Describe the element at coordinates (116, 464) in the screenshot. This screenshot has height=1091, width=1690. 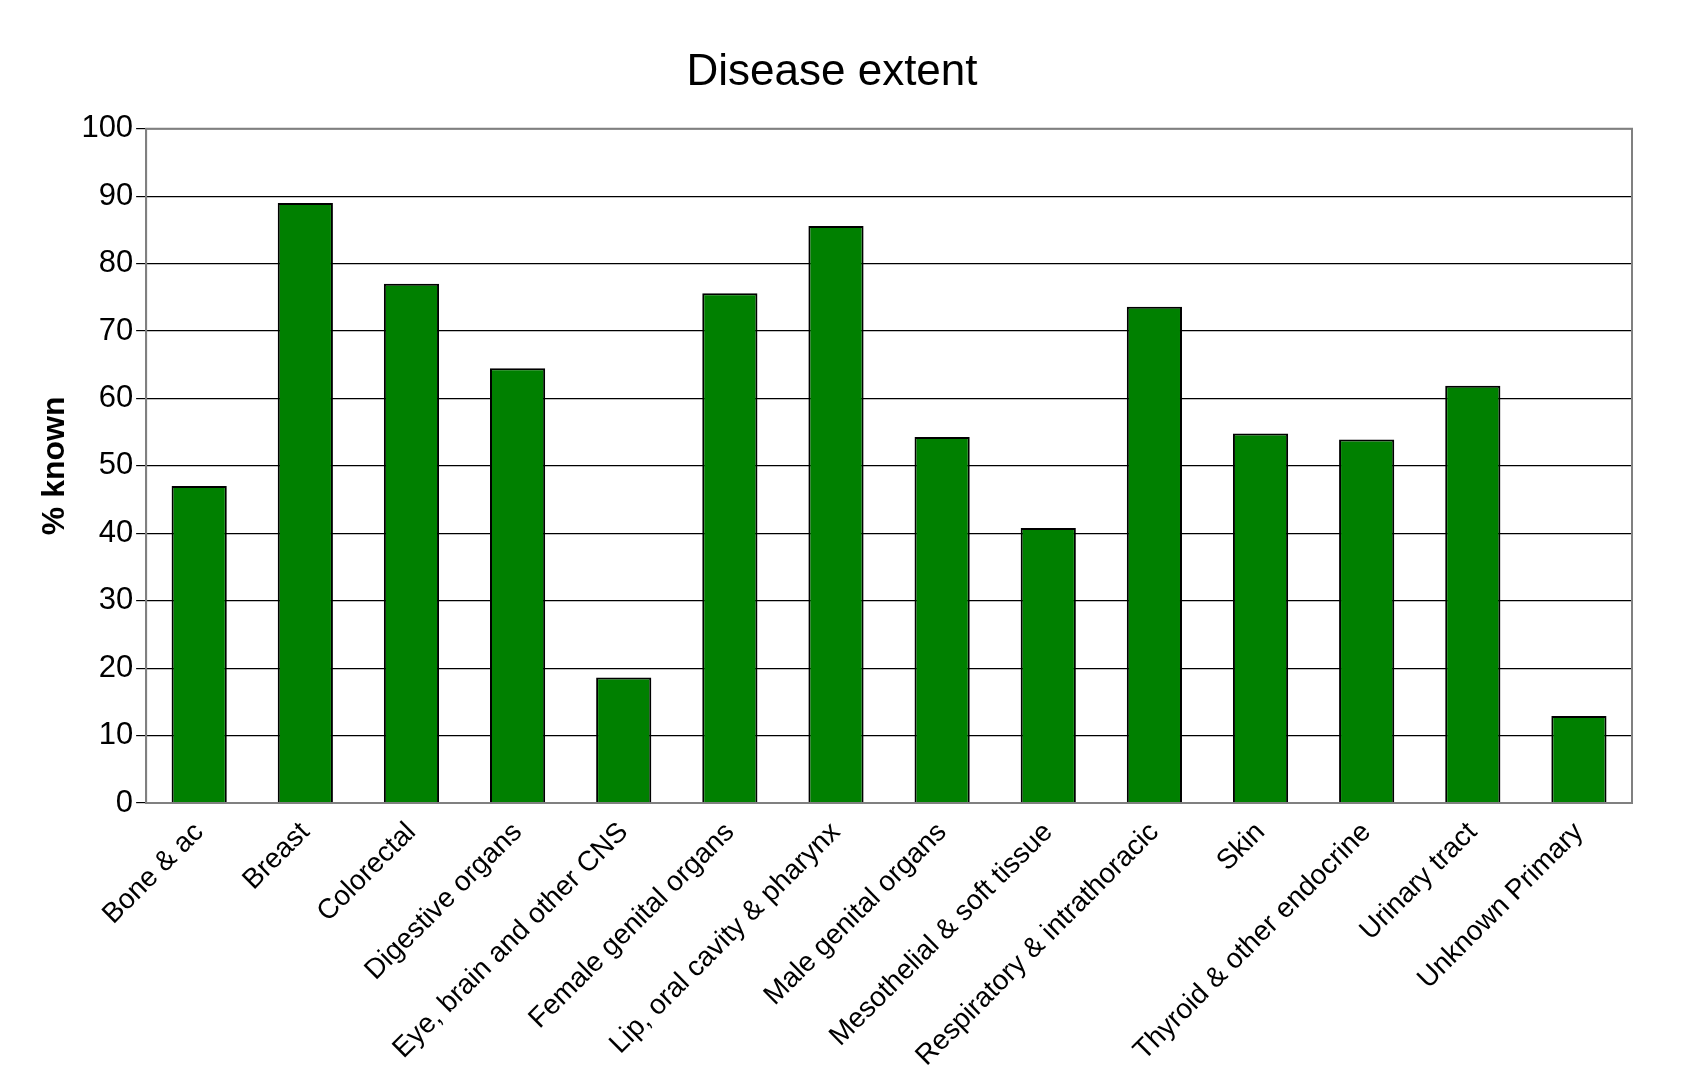
I see `y-tick-label: 50` at that location.